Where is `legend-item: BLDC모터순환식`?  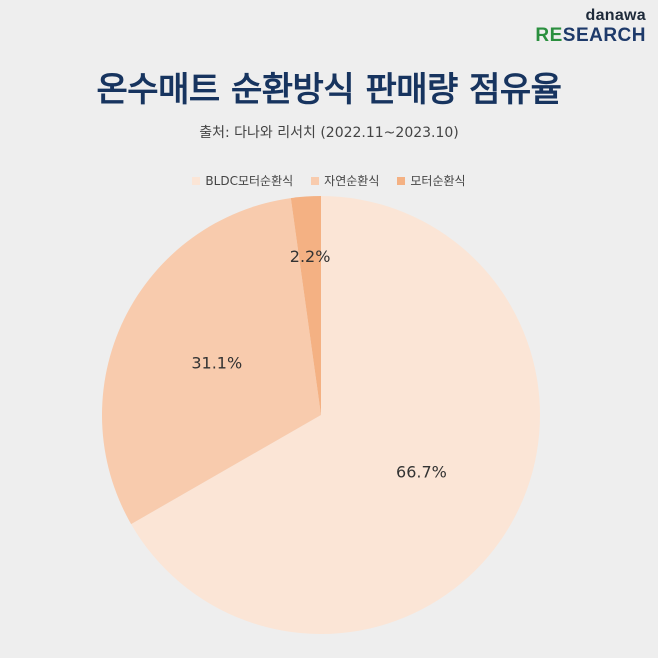 legend-item: BLDC모터순환식 is located at coordinates (242, 180).